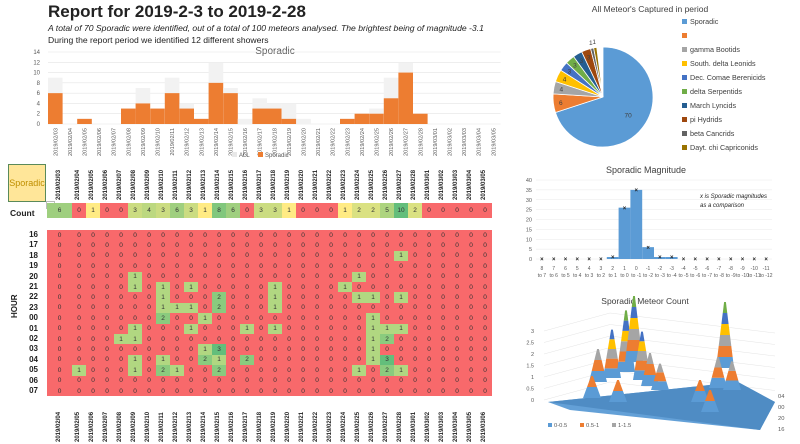 The image size is (800, 444). I want to click on date-header-cell: 2019/02/06, so click(106, 184).